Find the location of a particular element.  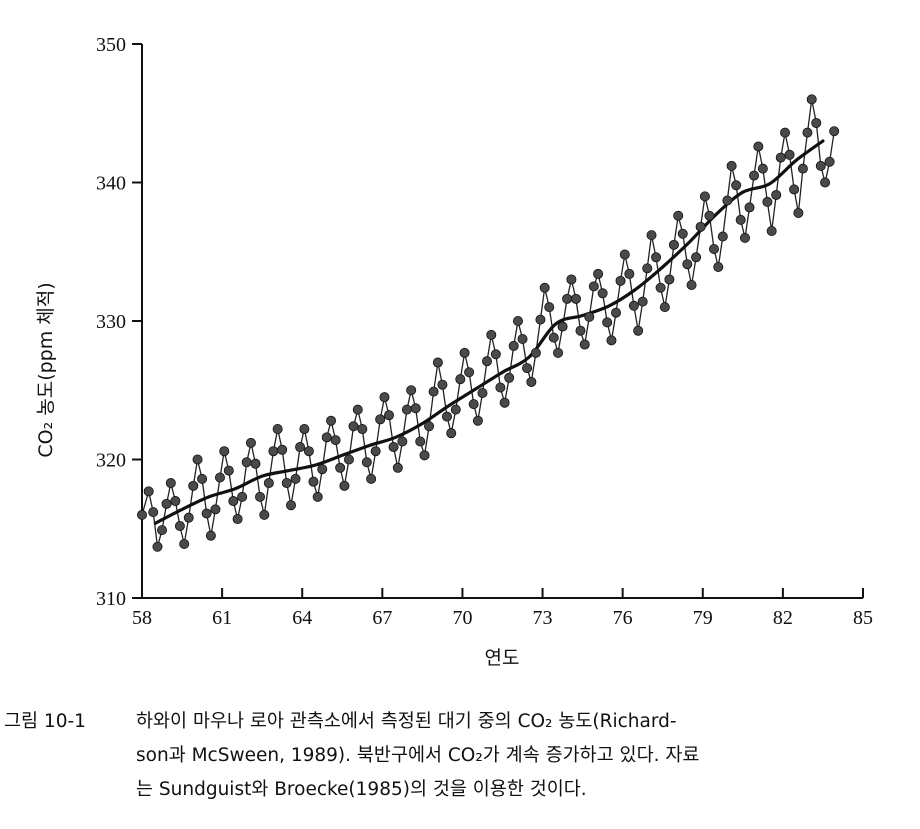

x-axis-ticks: 58 61 64 67 70 73 76 79 82 85 is located at coordinates (502, 608).